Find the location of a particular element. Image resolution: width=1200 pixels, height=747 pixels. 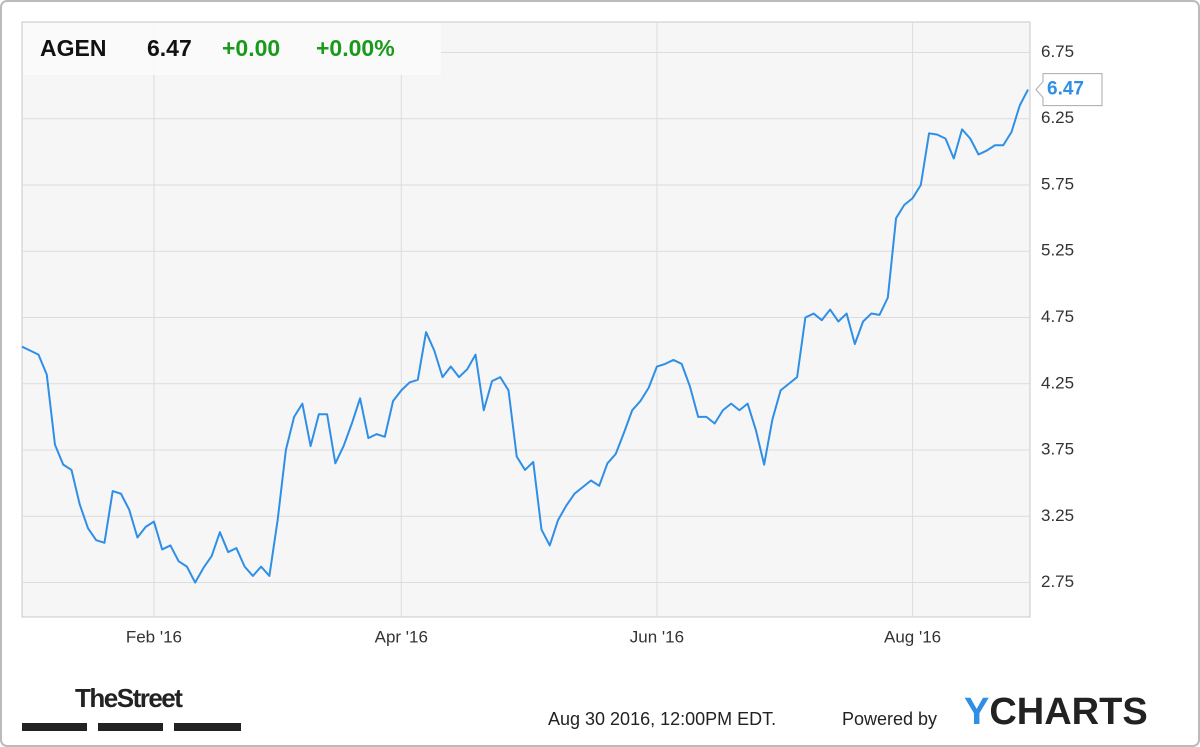

brand: YCHARTS is located at coordinates (1056, 712).